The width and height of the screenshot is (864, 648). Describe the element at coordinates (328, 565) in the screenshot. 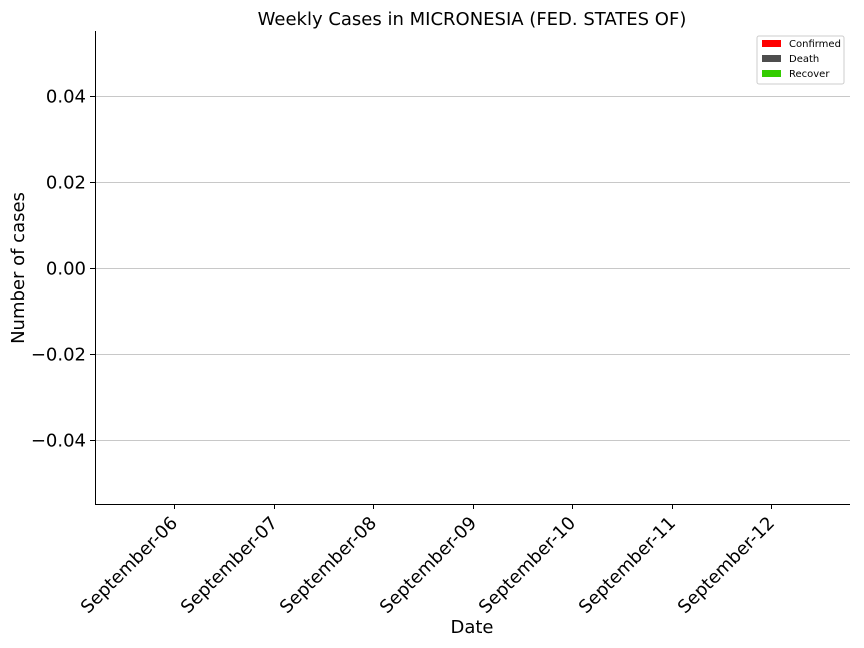

I see `x-tick-label: September-08` at that location.